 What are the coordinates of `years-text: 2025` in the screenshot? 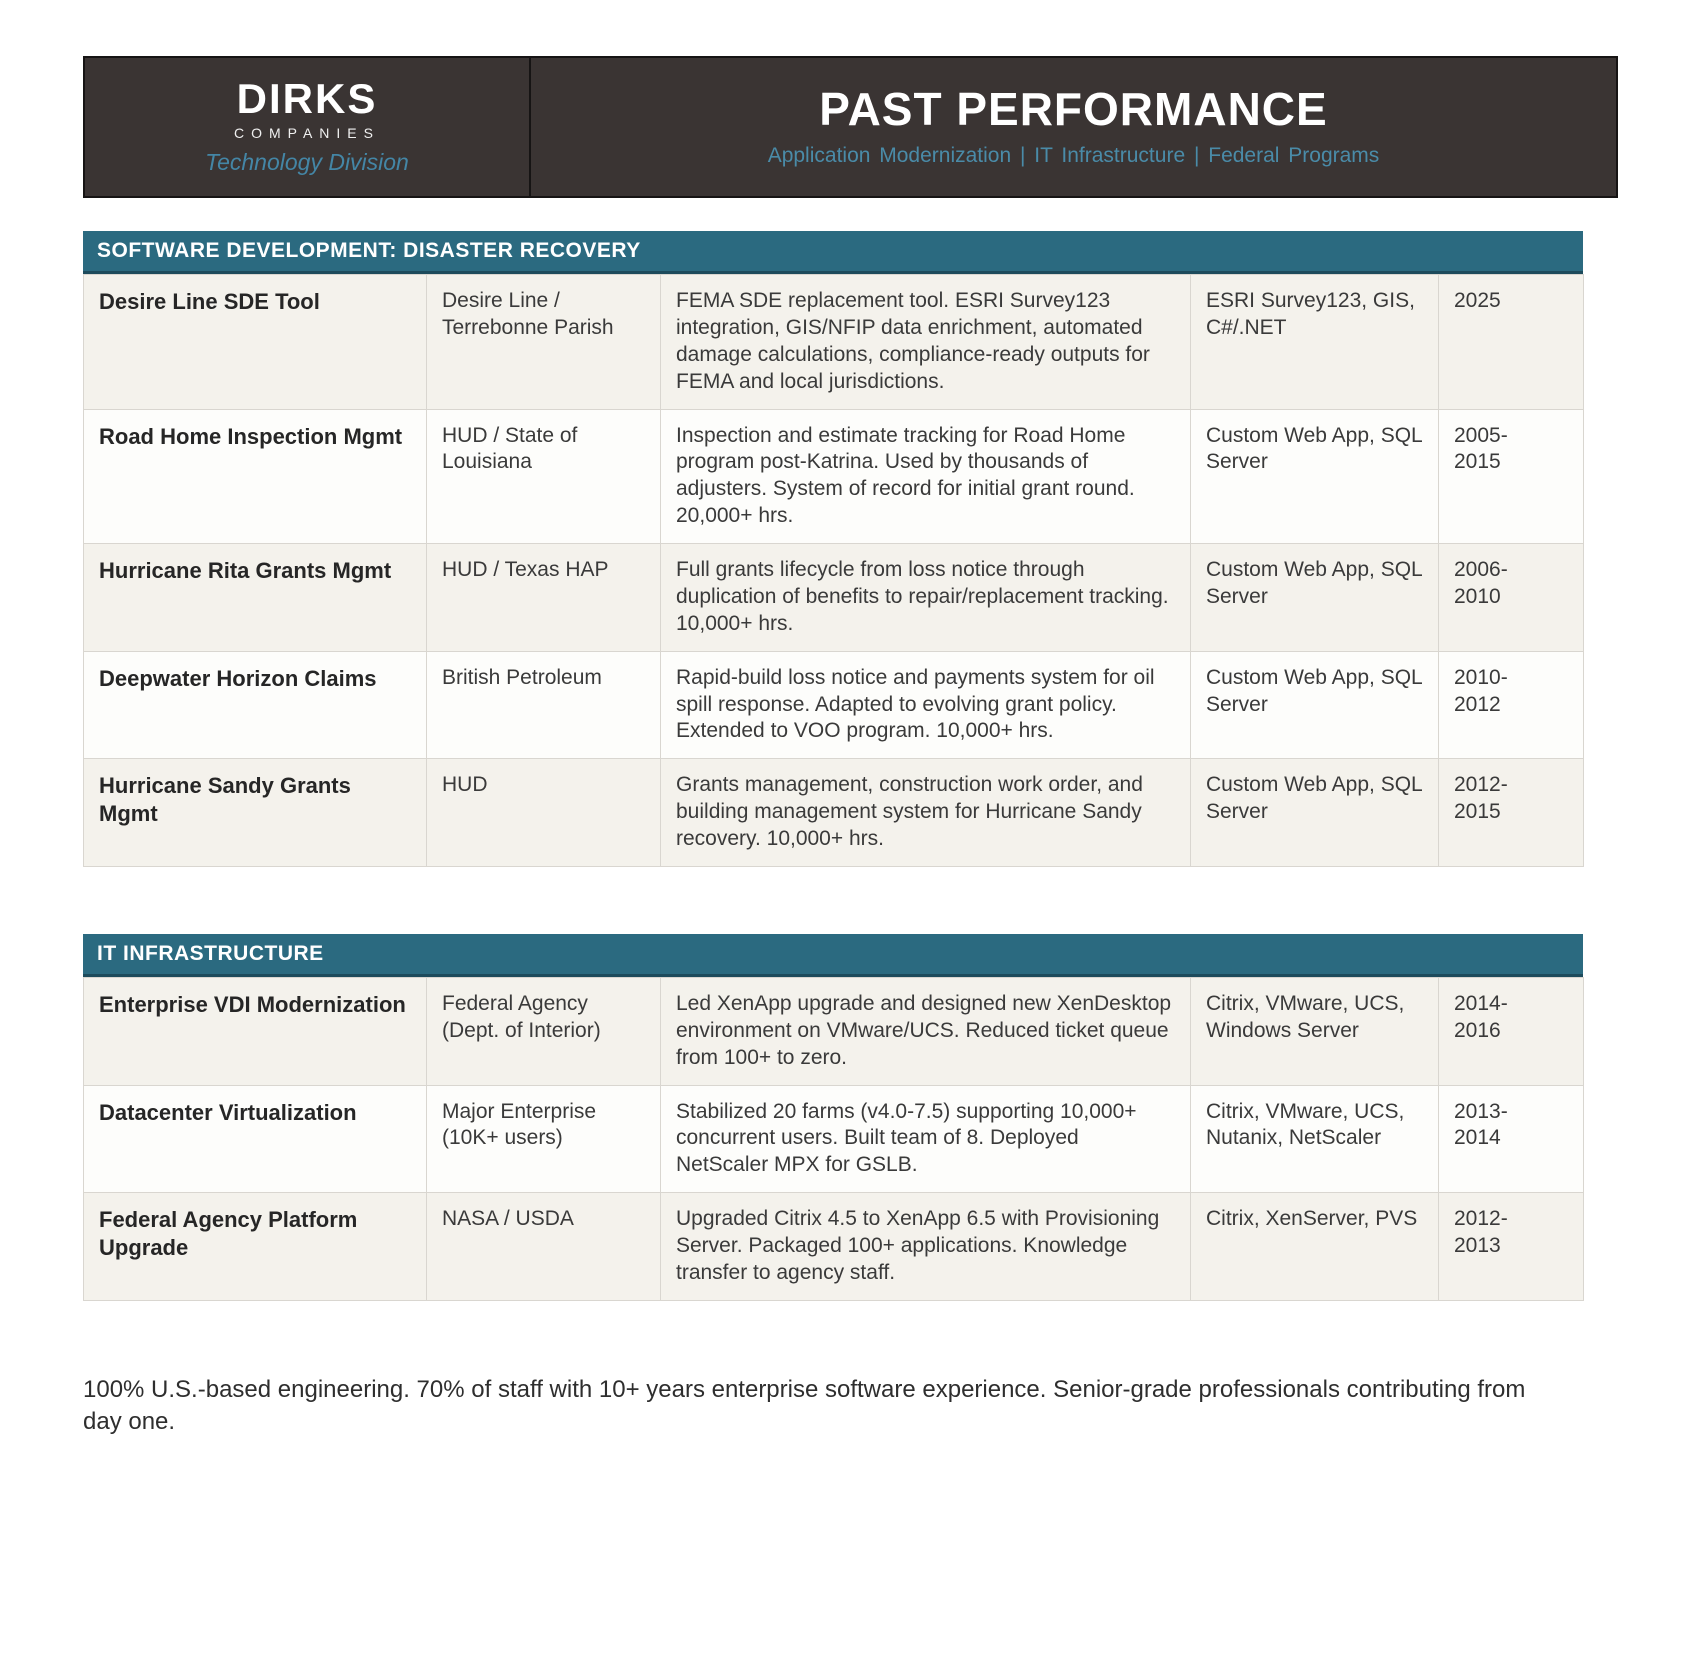 It's located at (1477, 300).